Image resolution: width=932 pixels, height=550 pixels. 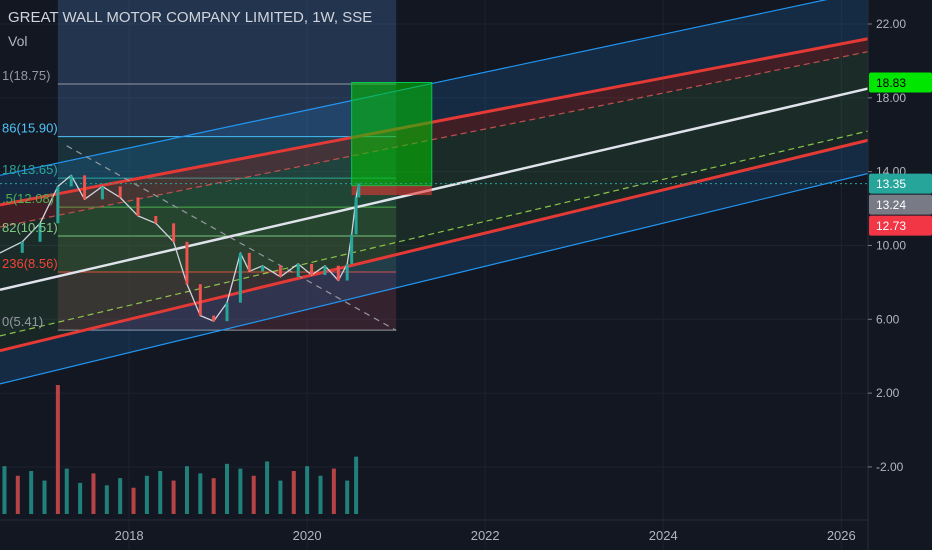 I want to click on price-tag-label: 12.73, so click(x=891, y=226).